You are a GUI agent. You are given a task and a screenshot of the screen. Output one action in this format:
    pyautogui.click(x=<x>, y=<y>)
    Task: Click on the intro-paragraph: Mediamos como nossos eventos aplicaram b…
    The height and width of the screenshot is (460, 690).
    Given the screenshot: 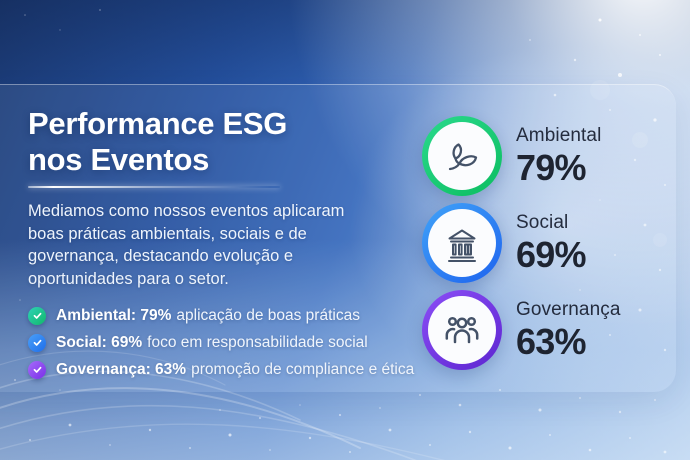 What is the action you would take?
    pyautogui.click(x=209, y=245)
    